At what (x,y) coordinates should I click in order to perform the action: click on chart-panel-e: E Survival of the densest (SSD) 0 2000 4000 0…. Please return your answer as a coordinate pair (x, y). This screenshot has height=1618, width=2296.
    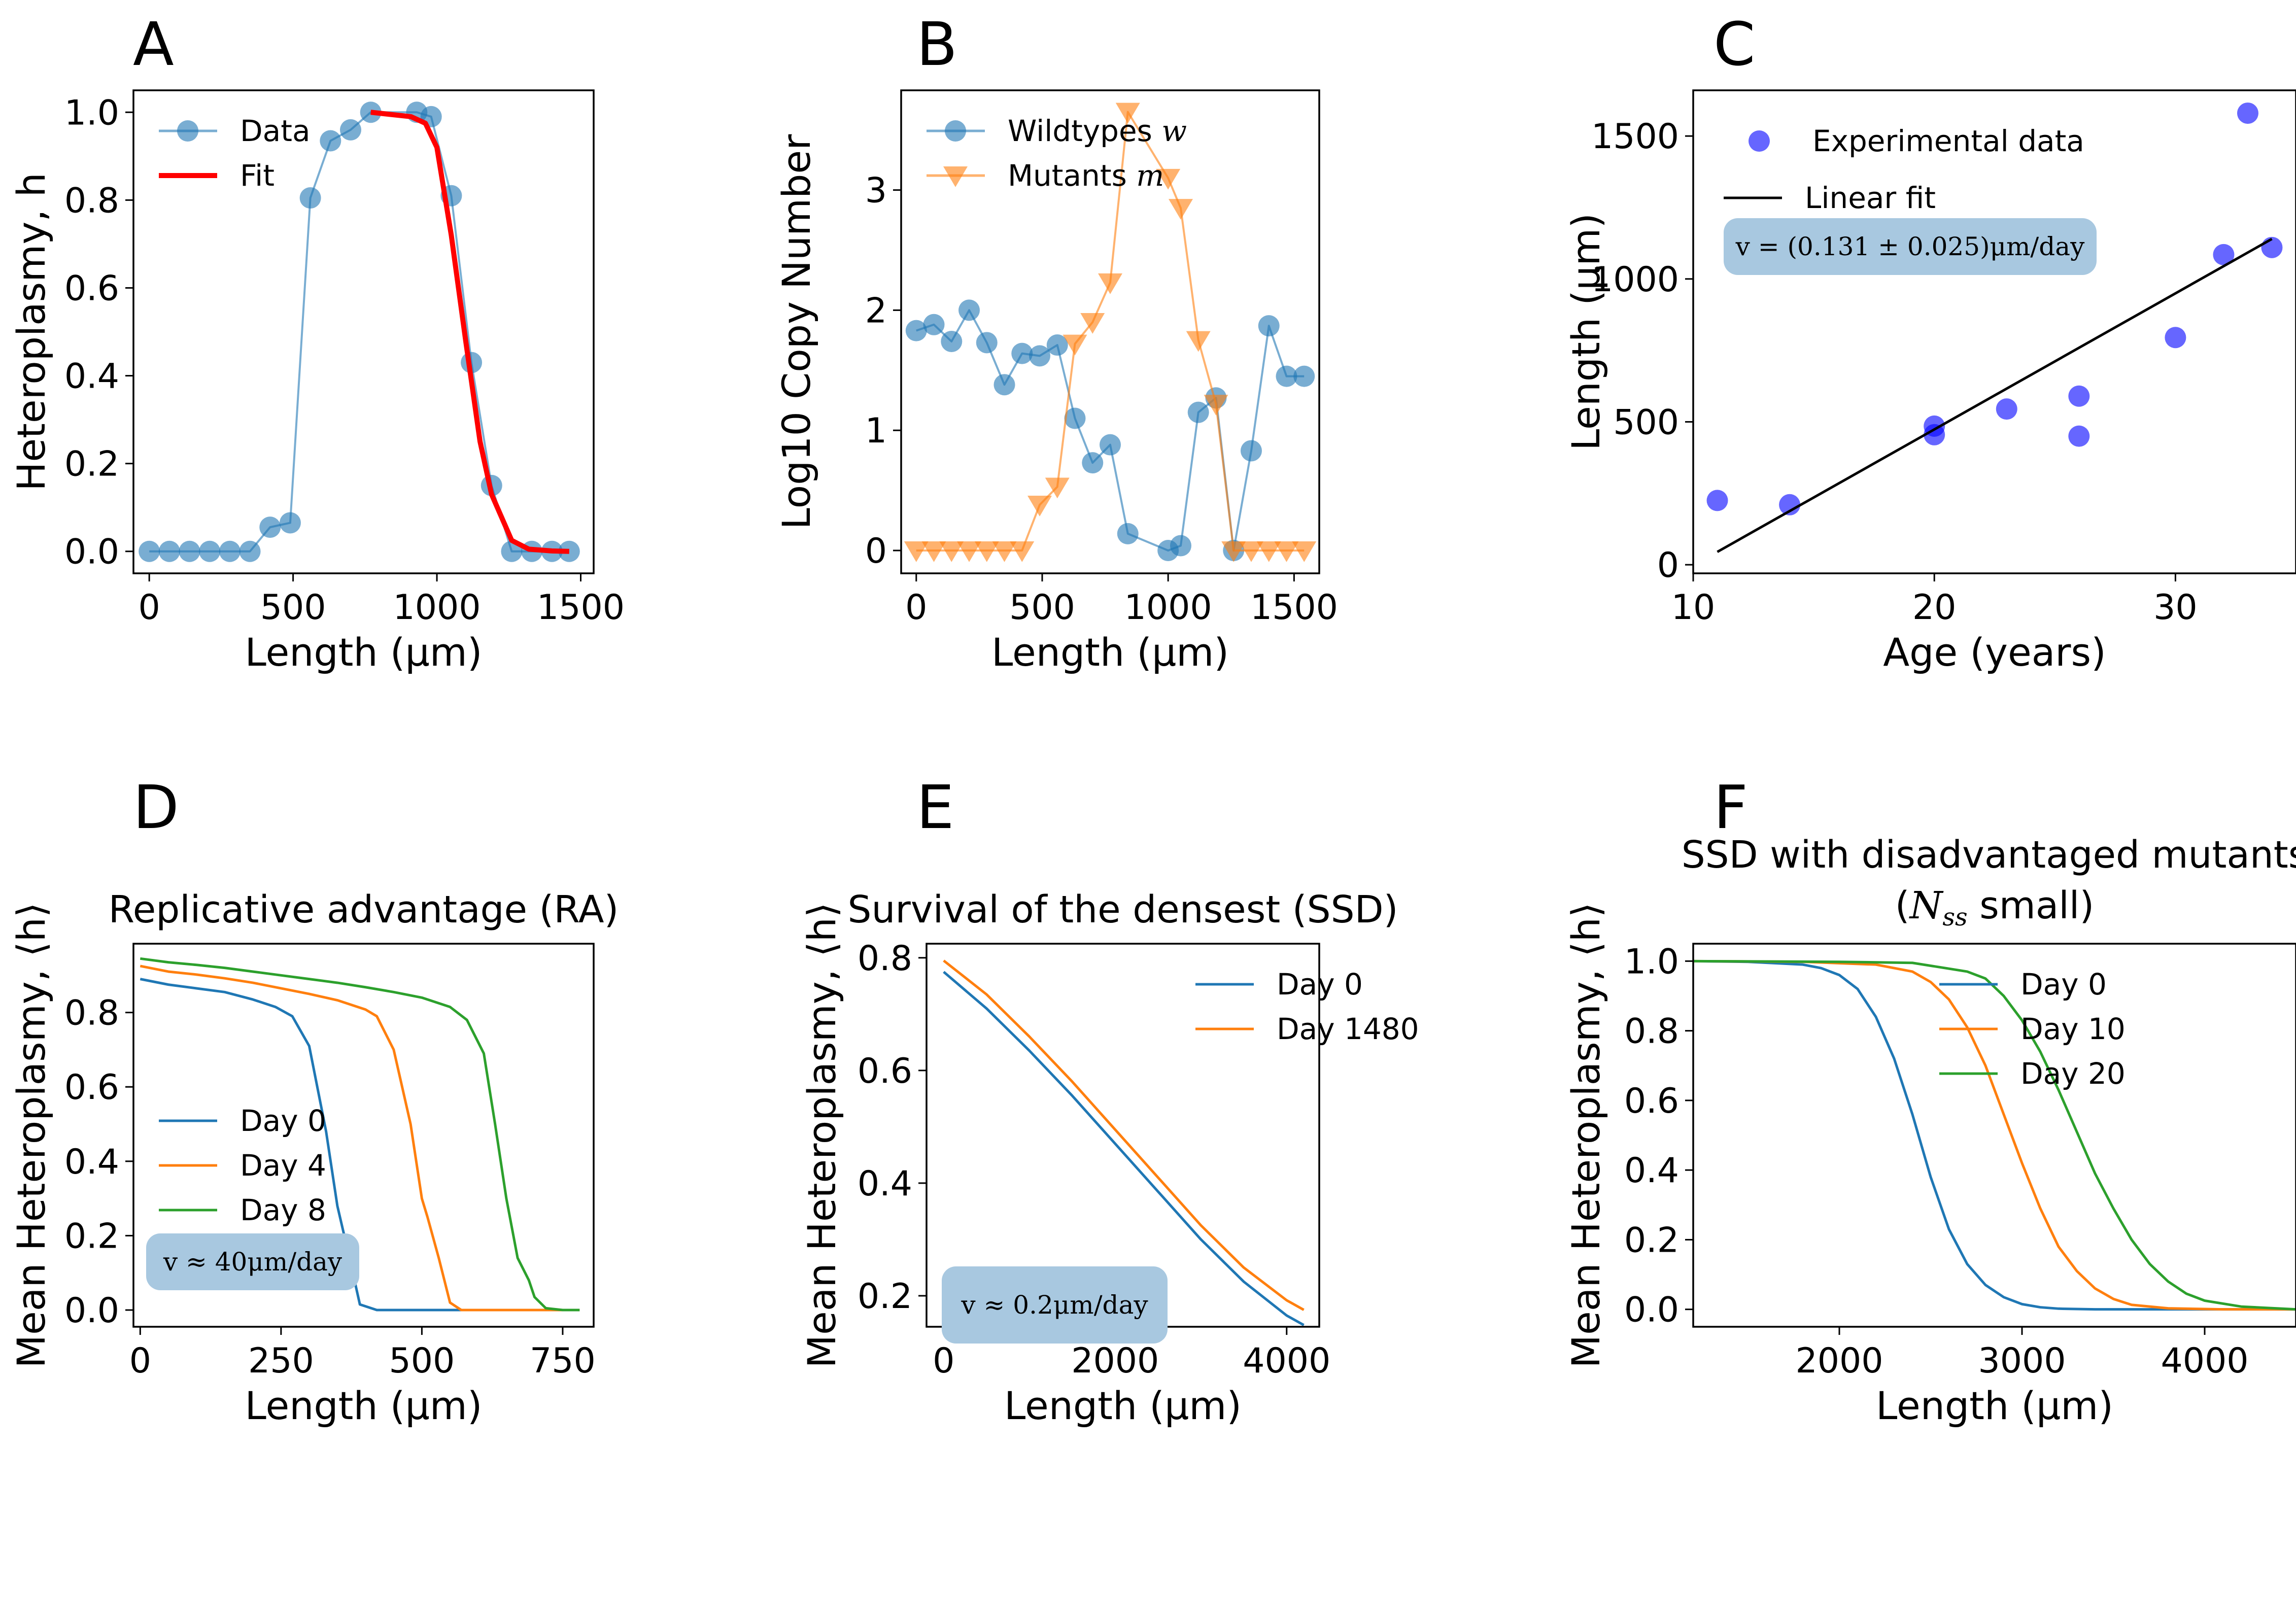
    Looking at the image, I should click on (1109, 1100).